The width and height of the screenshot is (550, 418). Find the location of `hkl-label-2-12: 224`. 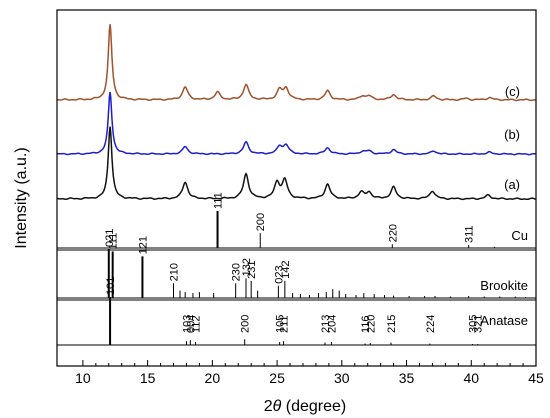

hkl-label-2-12: 224 is located at coordinates (431, 324).